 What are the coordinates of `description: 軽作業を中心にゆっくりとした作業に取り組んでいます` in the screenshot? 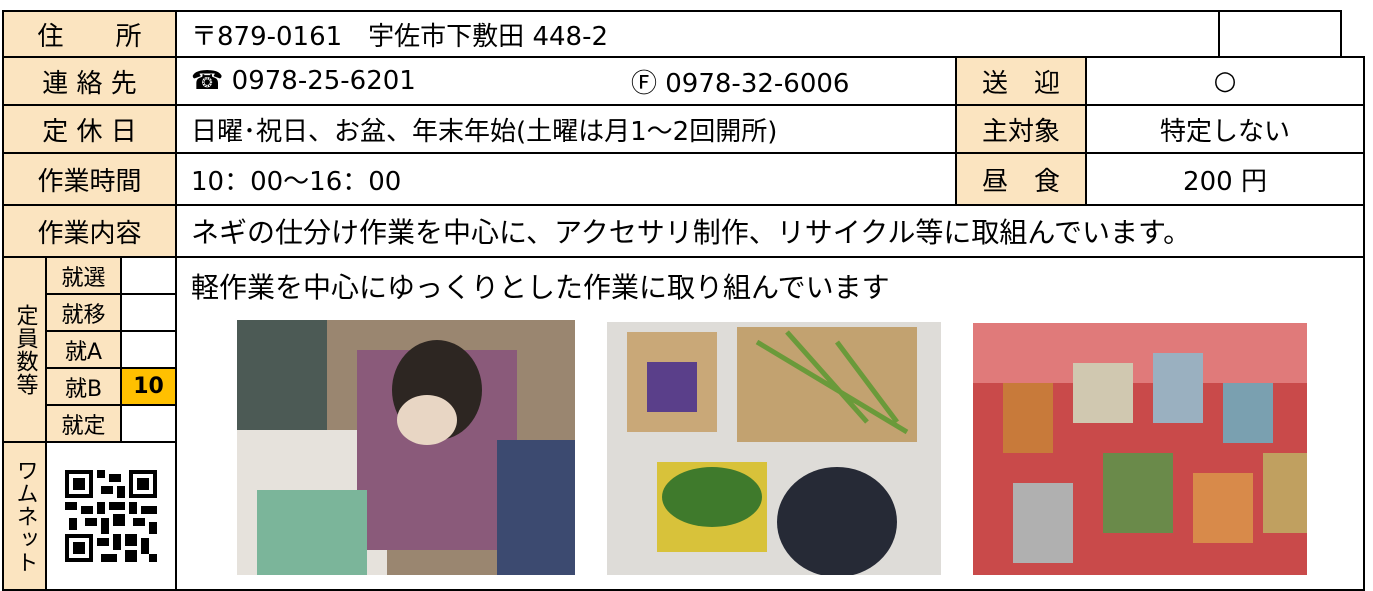 It's located at (540, 287).